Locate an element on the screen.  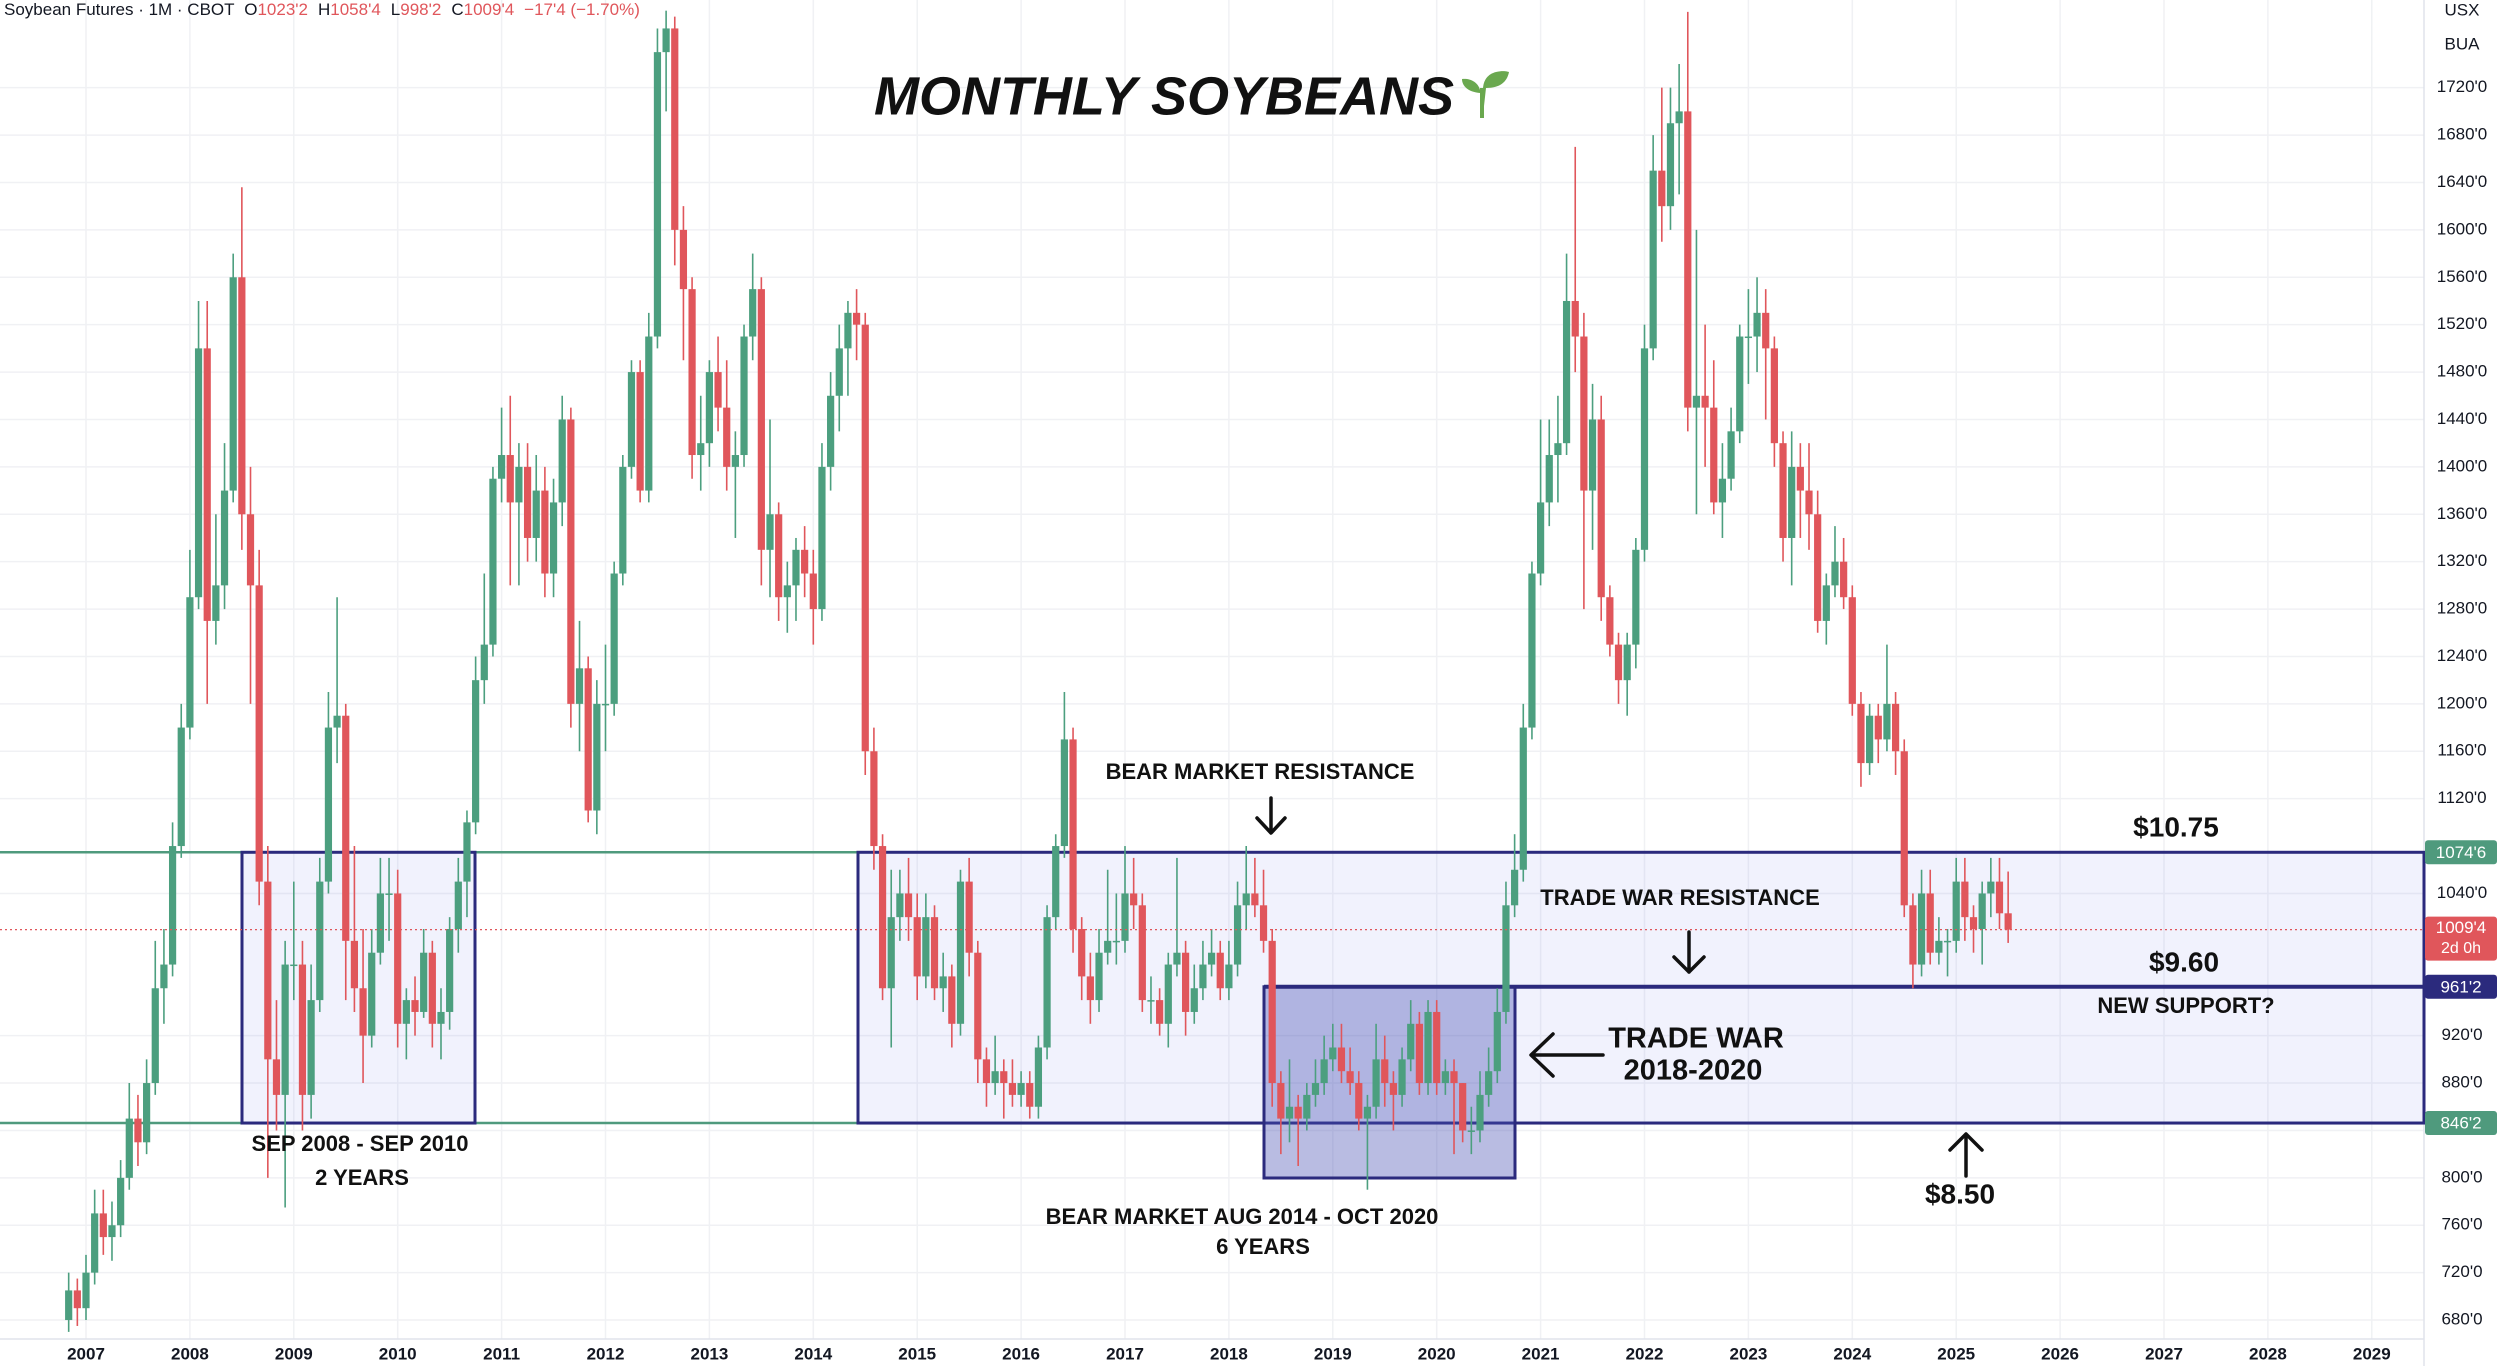
price-badge-label: 846'2 is located at coordinates (2460, 1123).